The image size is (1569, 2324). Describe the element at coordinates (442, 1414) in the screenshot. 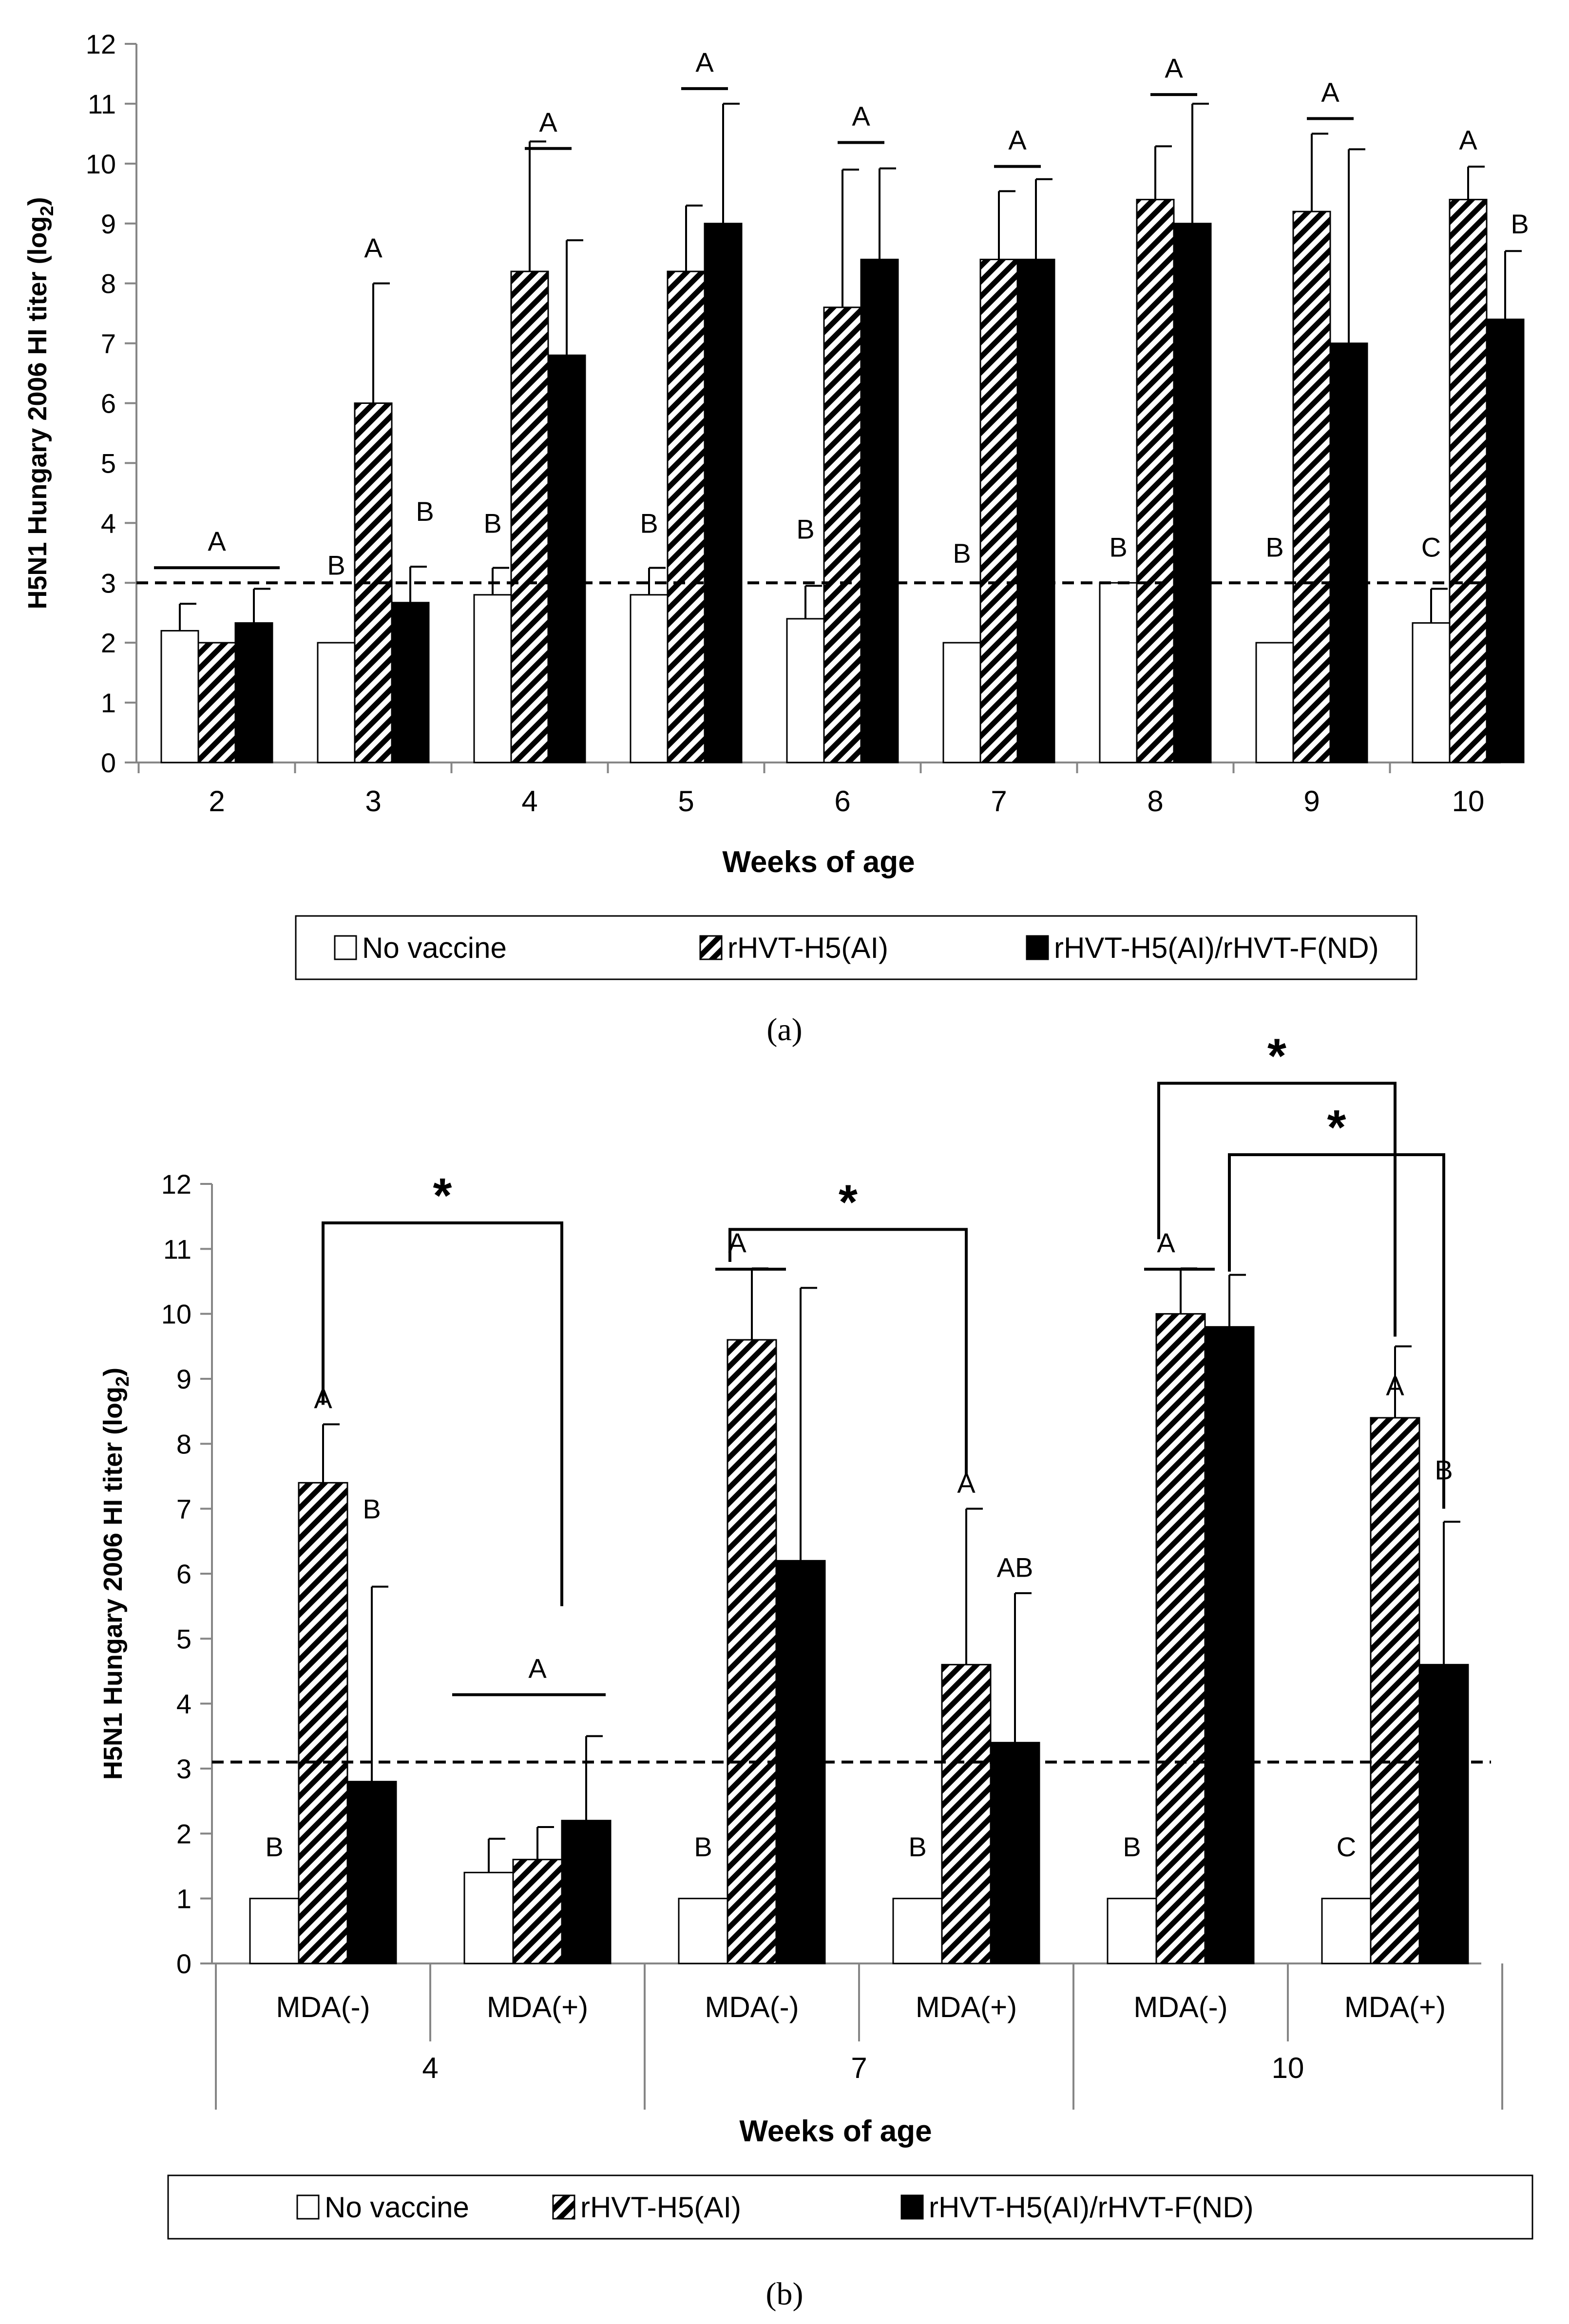

I see `significance-bracket` at that location.